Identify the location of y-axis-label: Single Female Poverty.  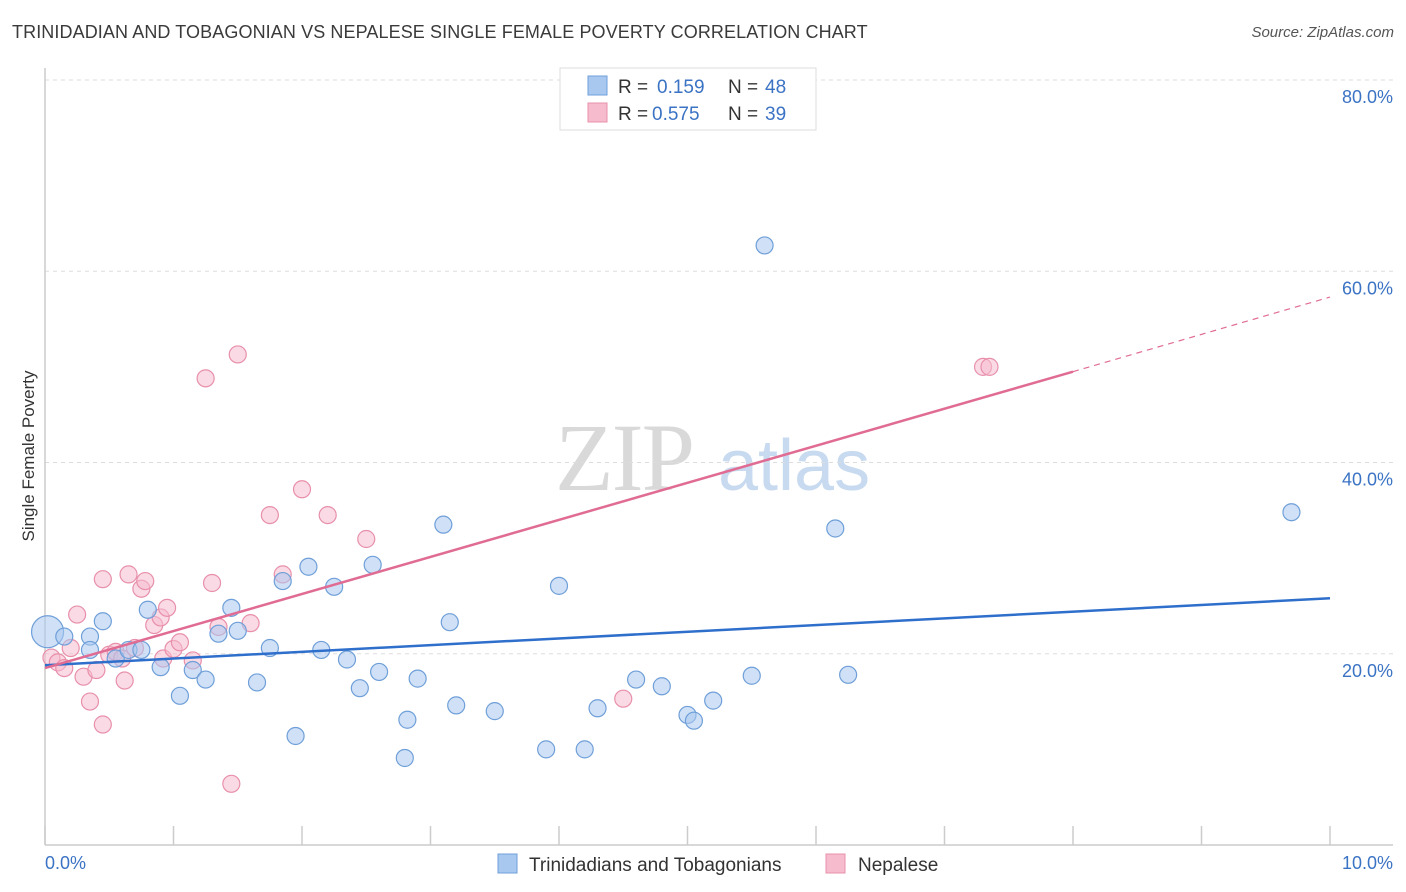
(28, 456).